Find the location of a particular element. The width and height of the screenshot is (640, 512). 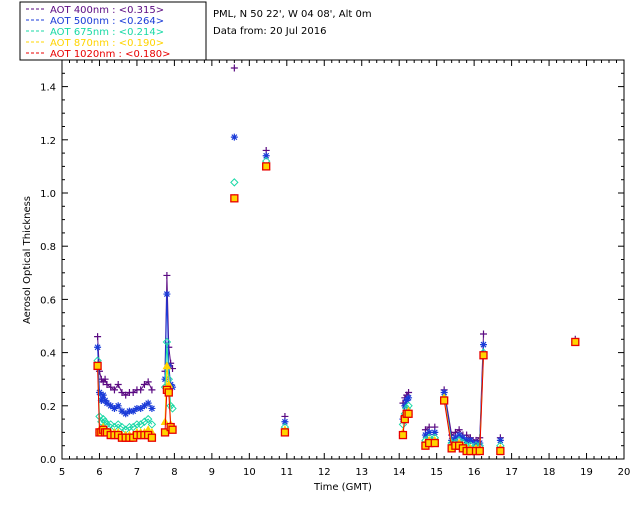

y-axis-title: Aerosol Optical Thickness is located at coordinates (27, 260).